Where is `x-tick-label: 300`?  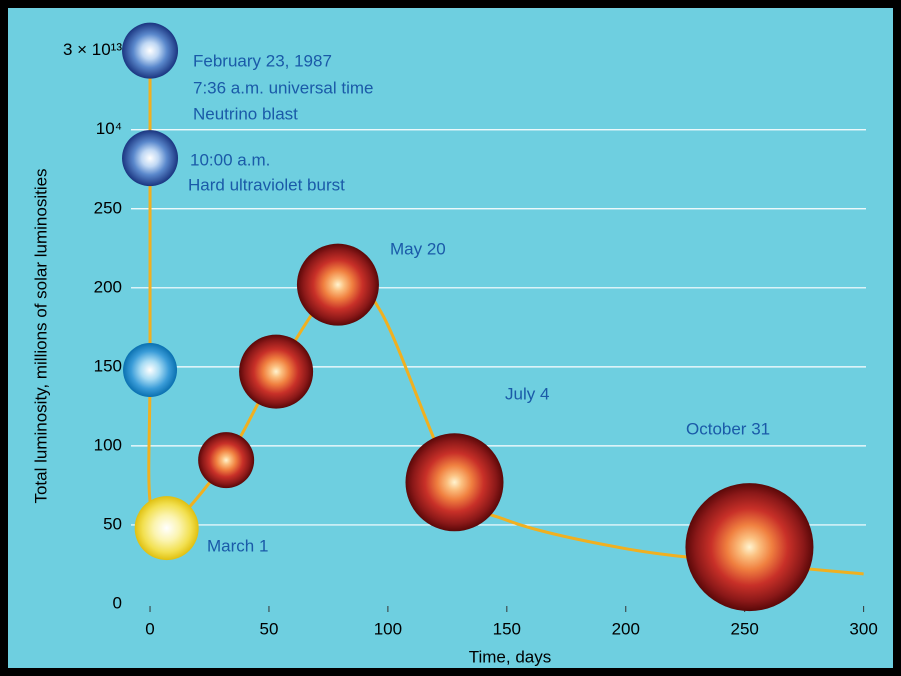 x-tick-label: 300 is located at coordinates (863, 628).